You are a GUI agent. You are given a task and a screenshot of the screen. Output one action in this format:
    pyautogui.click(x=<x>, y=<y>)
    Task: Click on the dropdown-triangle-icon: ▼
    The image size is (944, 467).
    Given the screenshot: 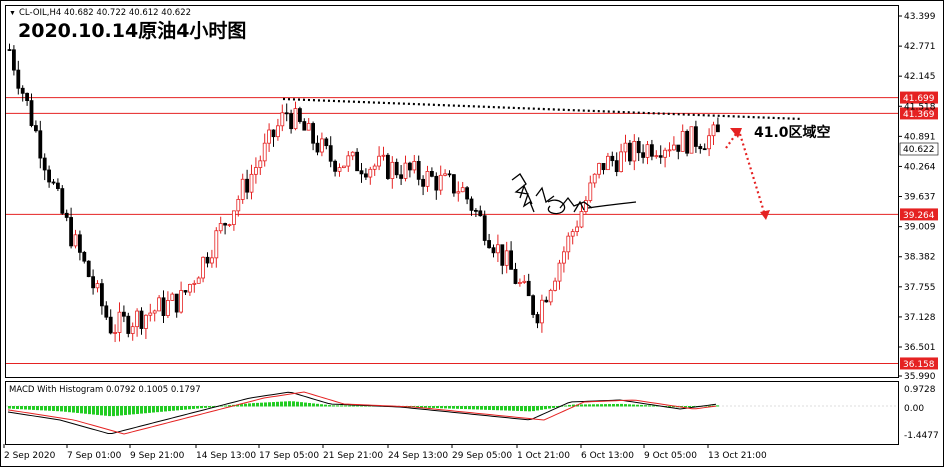 What is the action you would take?
    pyautogui.click(x=12, y=13)
    